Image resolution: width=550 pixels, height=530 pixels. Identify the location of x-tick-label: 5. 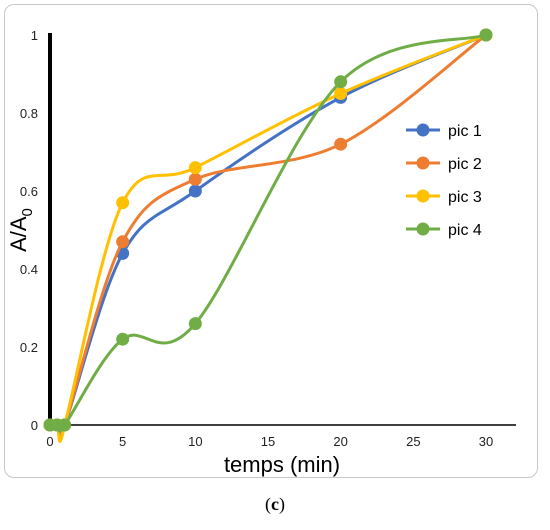
(122, 441).